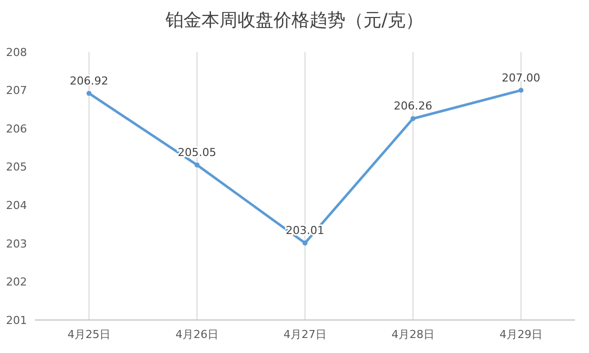  I want to click on y-tick-label: 204, so click(16, 205).